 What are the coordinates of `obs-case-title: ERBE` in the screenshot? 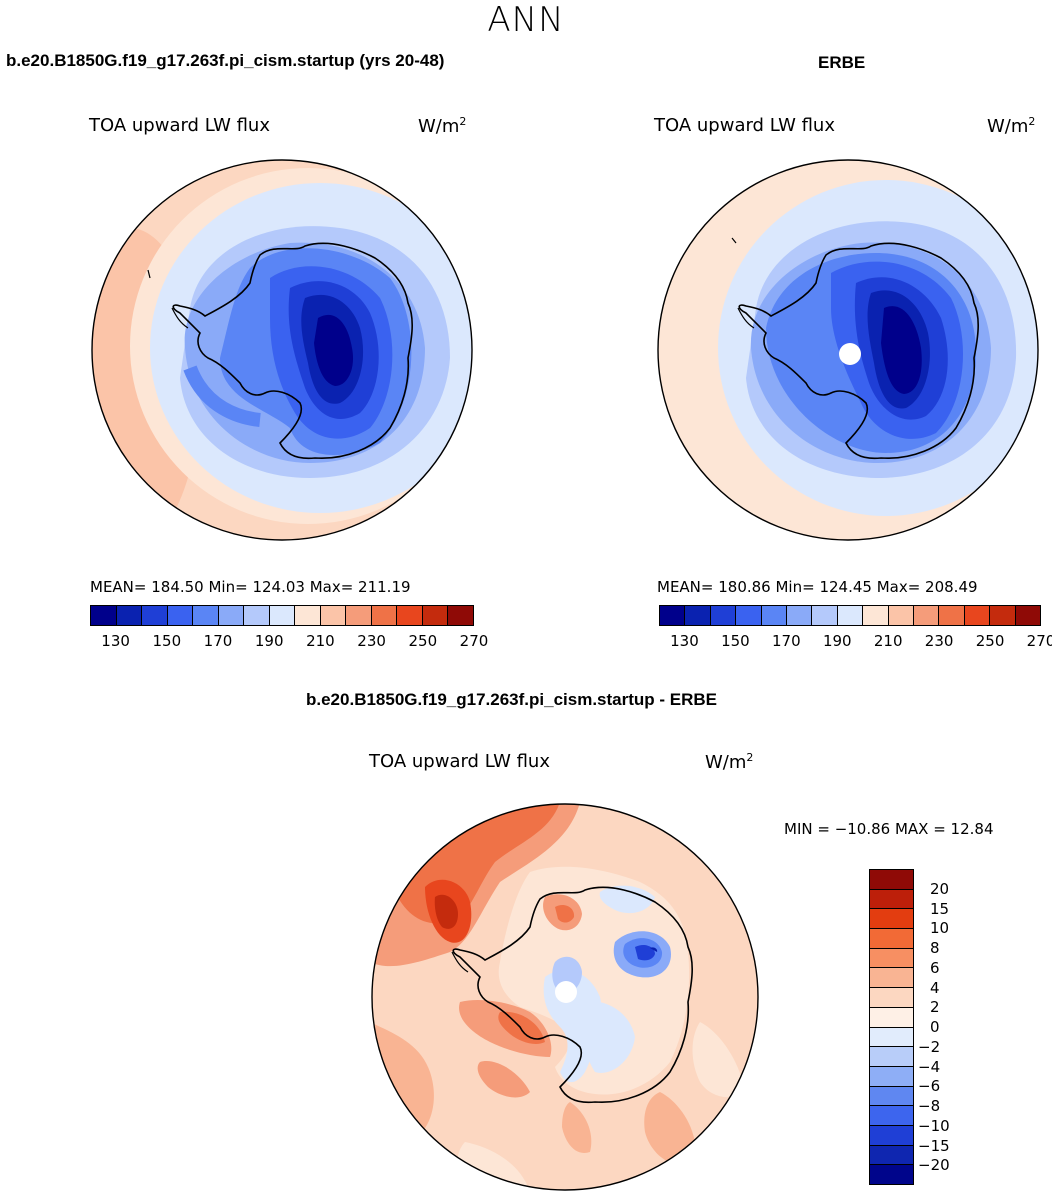 It's located at (842, 62).